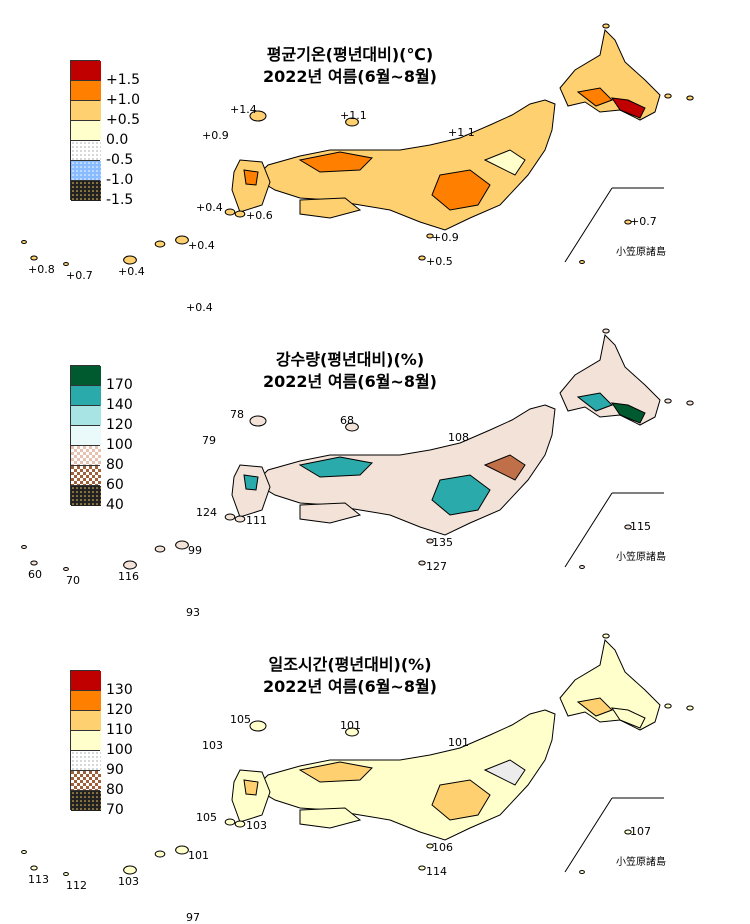  Describe the element at coordinates (123, 120) in the screenshot. I see `legend-label: +0.5` at that location.